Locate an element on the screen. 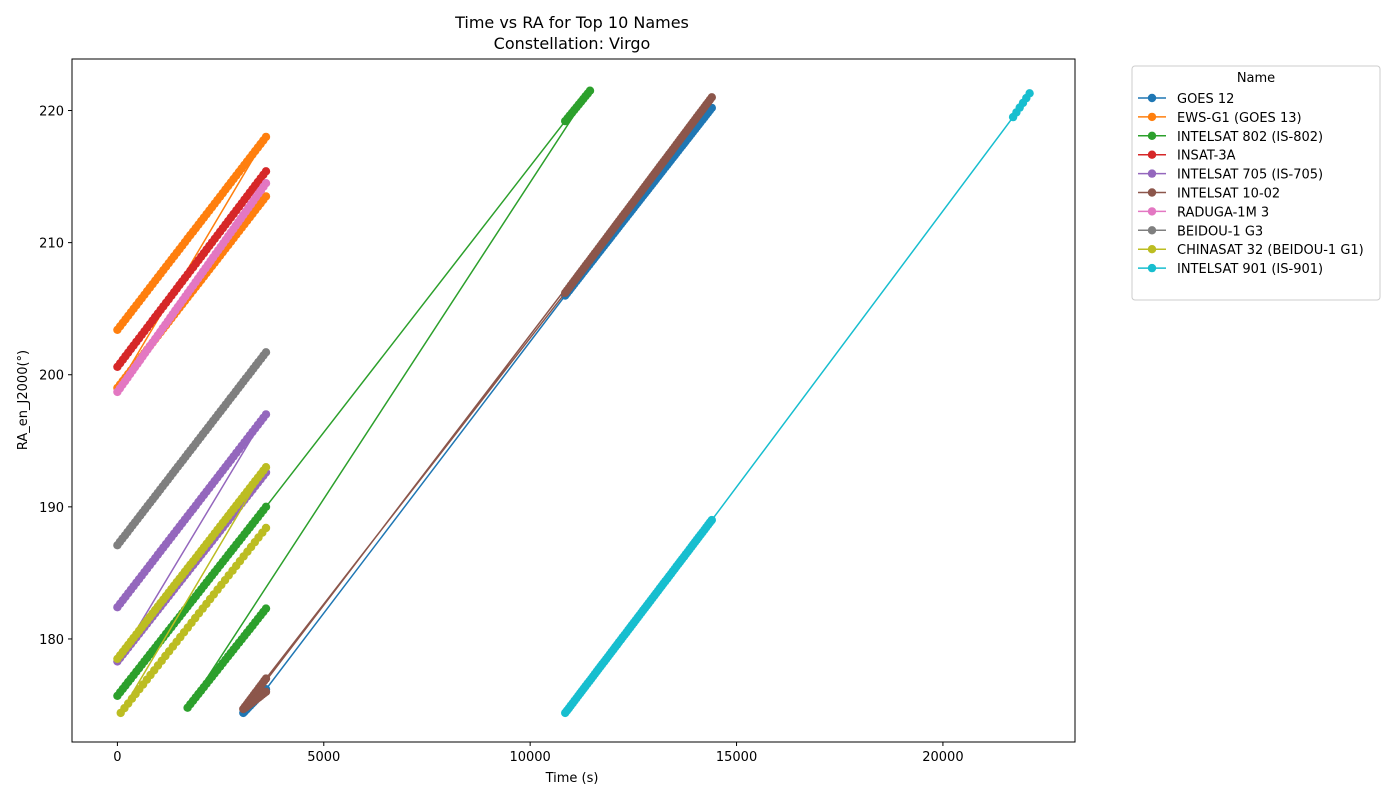  legend-item: INTELSAT 901 (IS-901) is located at coordinates (1230, 269).